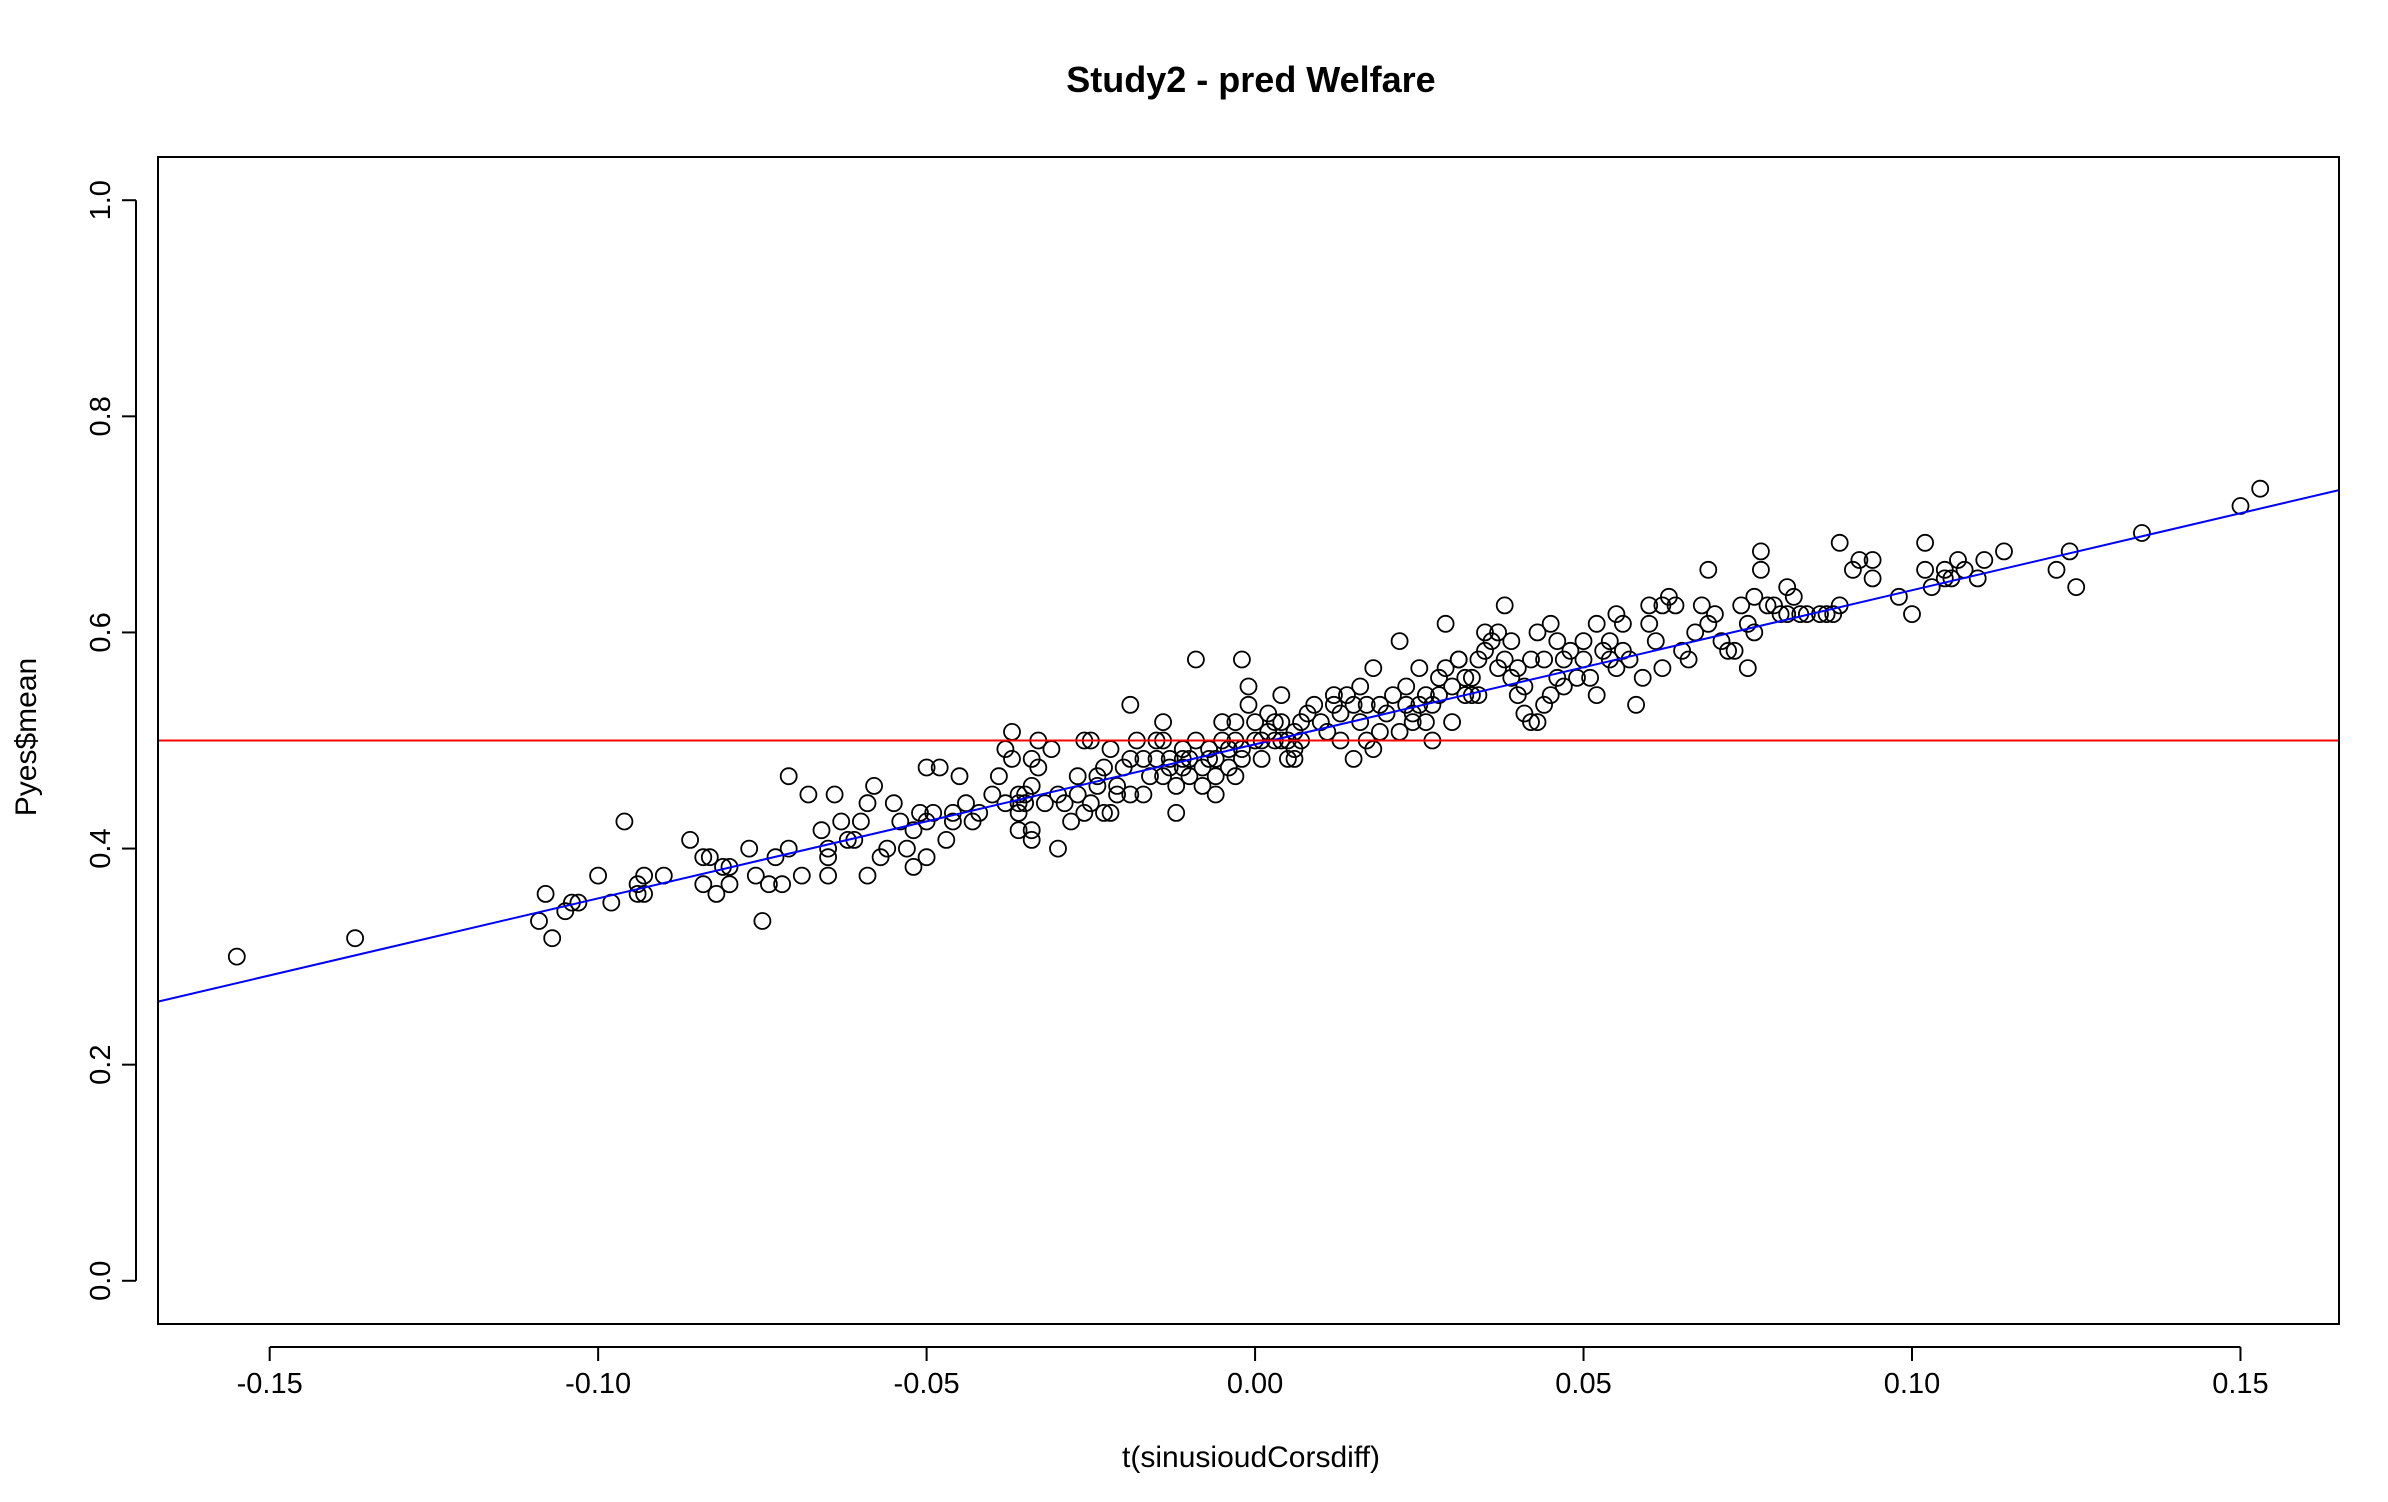  What do you see at coordinates (927, 1384) in the screenshot?
I see `x-tick-label: -0.05` at bounding box center [927, 1384].